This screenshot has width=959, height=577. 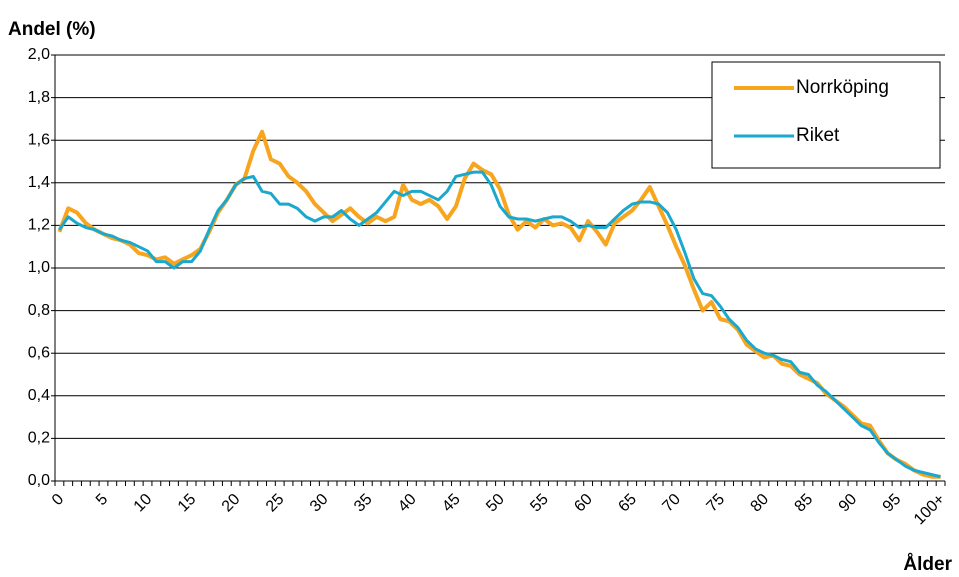 What do you see at coordinates (451, 503) in the screenshot?
I see `x-tick-label: 45` at bounding box center [451, 503].